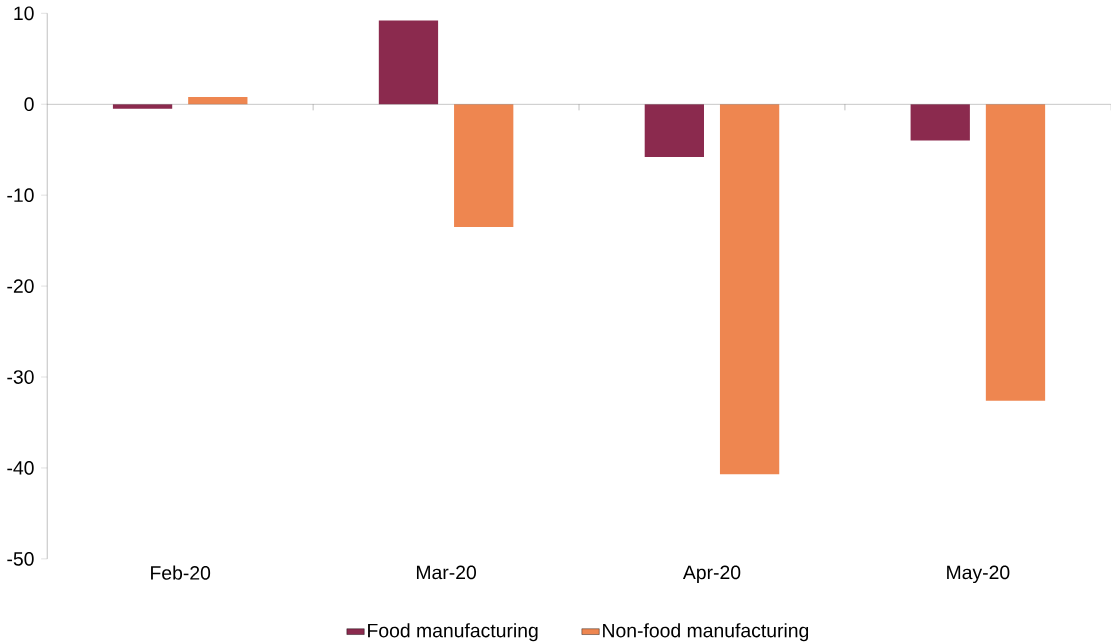 Image resolution: width=1111 pixels, height=644 pixels. What do you see at coordinates (20, 558) in the screenshot?
I see `y-tick-label: -50` at bounding box center [20, 558].